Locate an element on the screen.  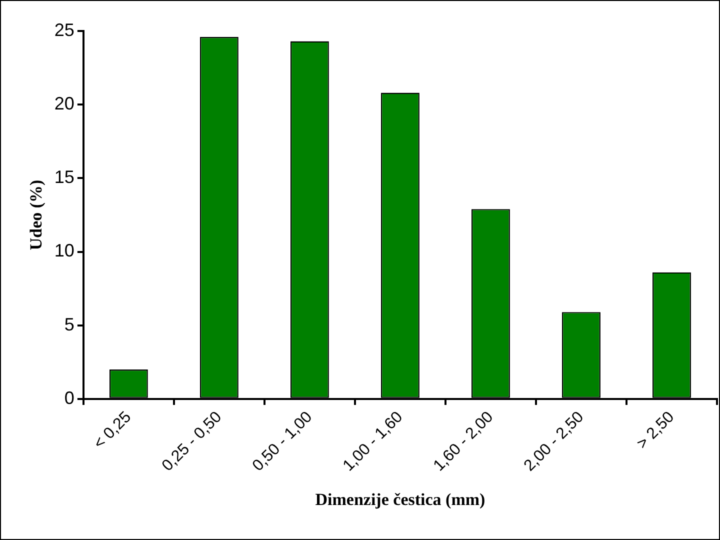
x-tick-label: 0,25 - 0,50 is located at coordinates (192, 441).